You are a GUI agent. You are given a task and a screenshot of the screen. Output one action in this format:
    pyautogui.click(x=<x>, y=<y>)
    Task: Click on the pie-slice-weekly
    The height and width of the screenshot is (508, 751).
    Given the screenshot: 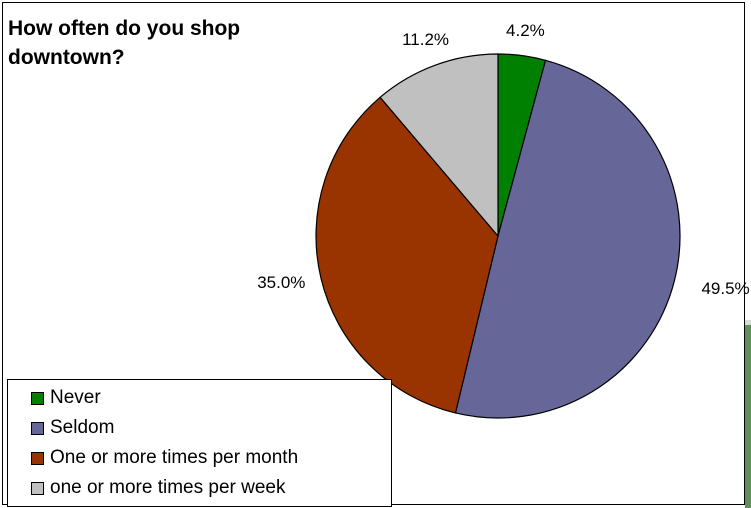 What is the action you would take?
    pyautogui.click(x=439, y=145)
    